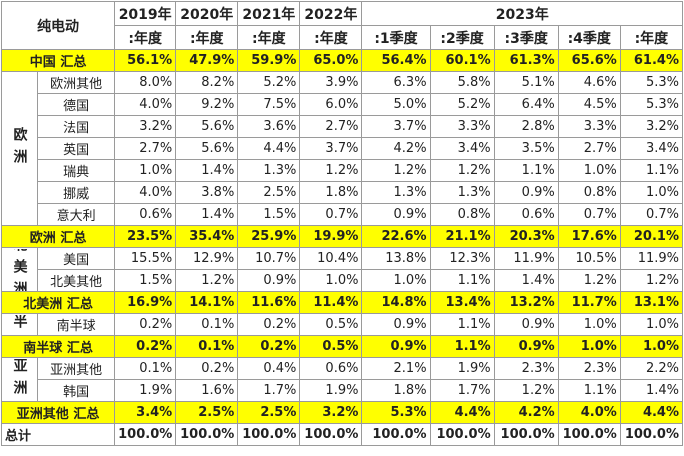 The width and height of the screenshot is (684, 456). What do you see at coordinates (76, 280) in the screenshot?
I see `row-name: 北美其他` at bounding box center [76, 280].